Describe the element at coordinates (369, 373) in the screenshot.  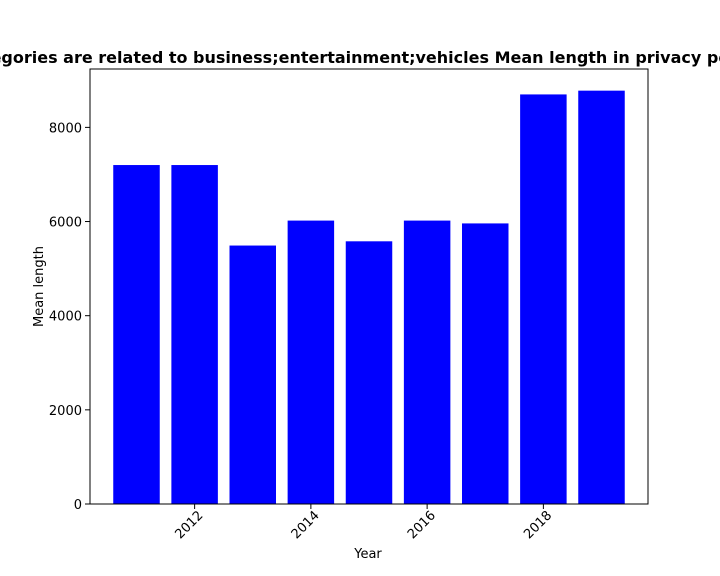
I see `bar-2015` at that location.